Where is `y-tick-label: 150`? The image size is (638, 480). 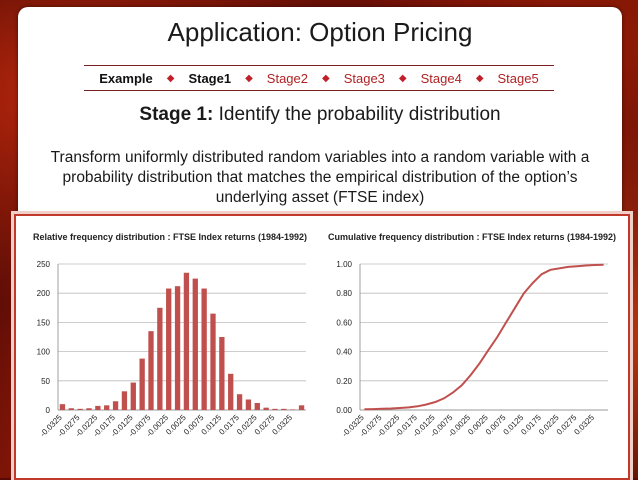
y-tick-label: 150 is located at coordinates (44, 322).